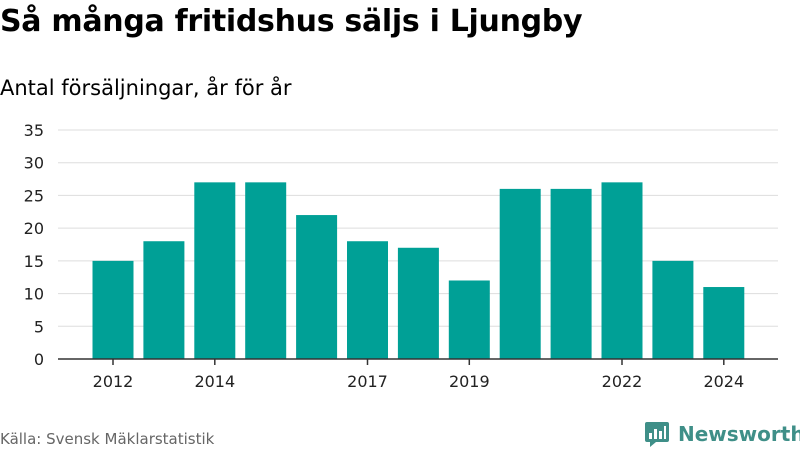 The width and height of the screenshot is (800, 450). I want to click on y-tick-label: 15, so click(34, 261).